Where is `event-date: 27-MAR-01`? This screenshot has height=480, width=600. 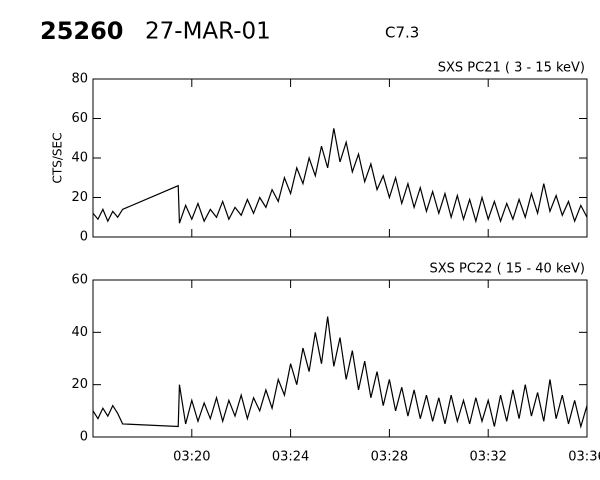
event-date: 27-MAR-01 is located at coordinates (208, 32).